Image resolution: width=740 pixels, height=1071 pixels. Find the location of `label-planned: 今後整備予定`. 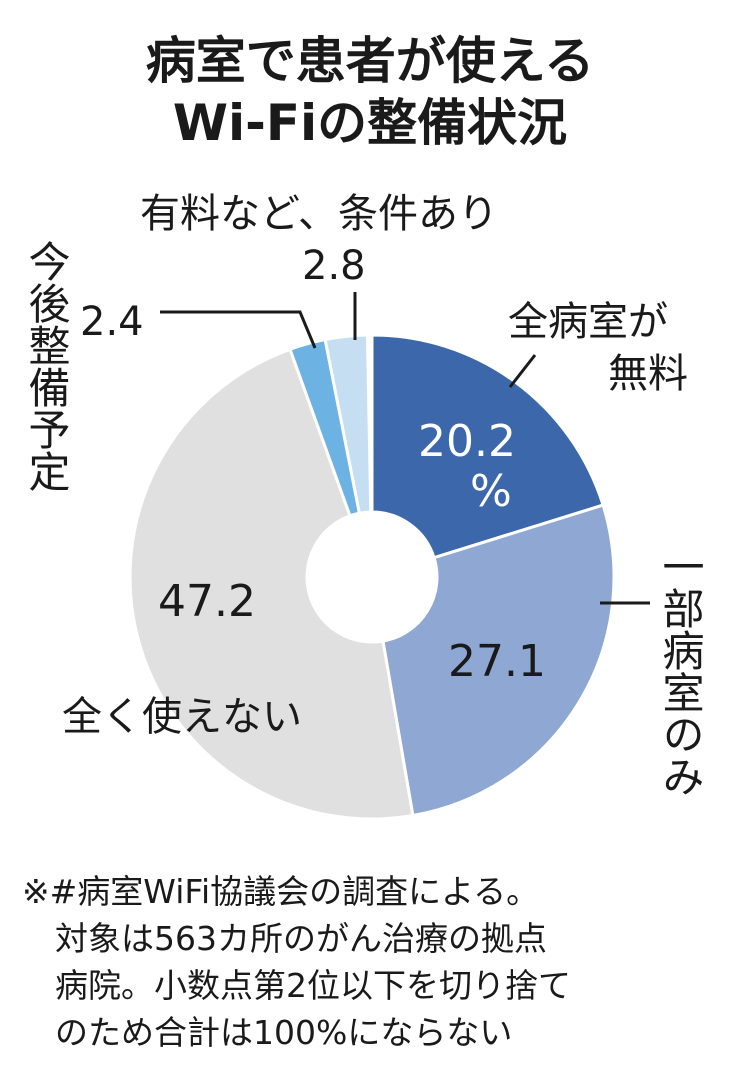

label-planned: 今後整備予定 is located at coordinates (46, 366).